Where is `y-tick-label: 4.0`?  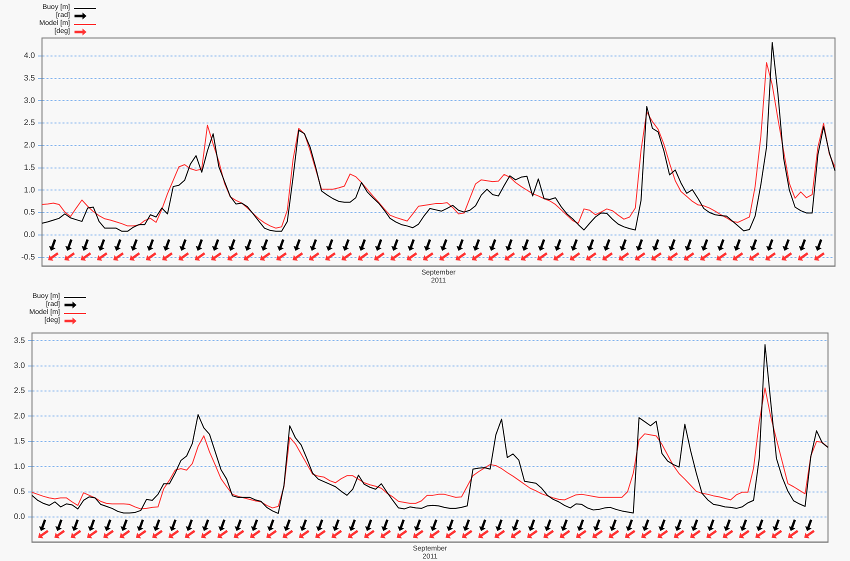
y-tick-label: 4.0 is located at coordinates (30, 55).